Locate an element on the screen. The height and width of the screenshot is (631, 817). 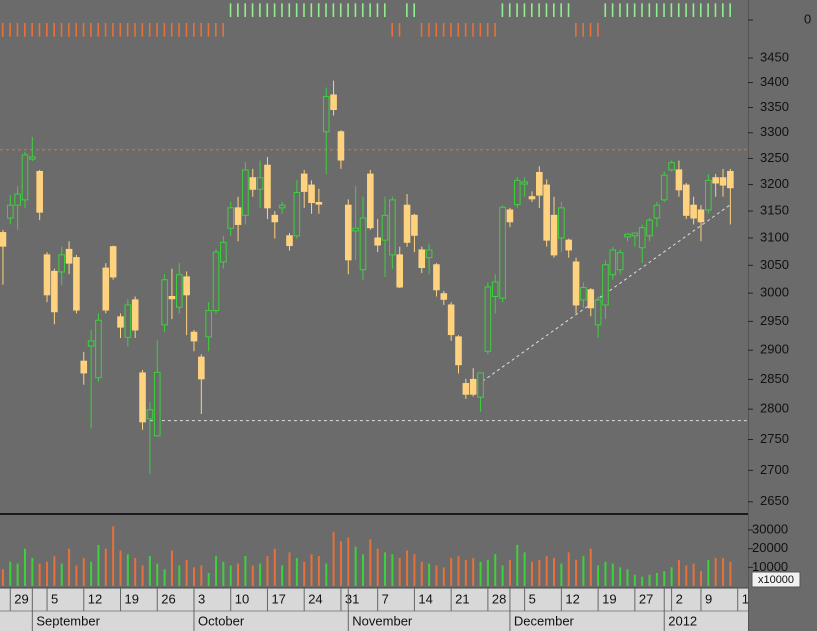
y-tick-label: 3250 is located at coordinates (774, 157).